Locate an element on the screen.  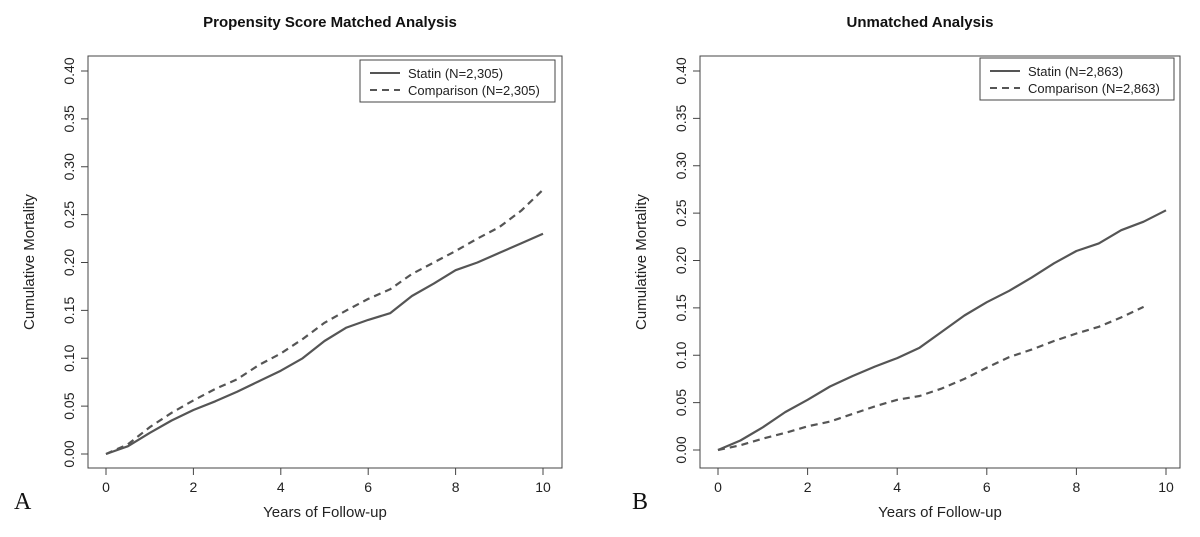
panel-letter: B is located at coordinates (640, 502).